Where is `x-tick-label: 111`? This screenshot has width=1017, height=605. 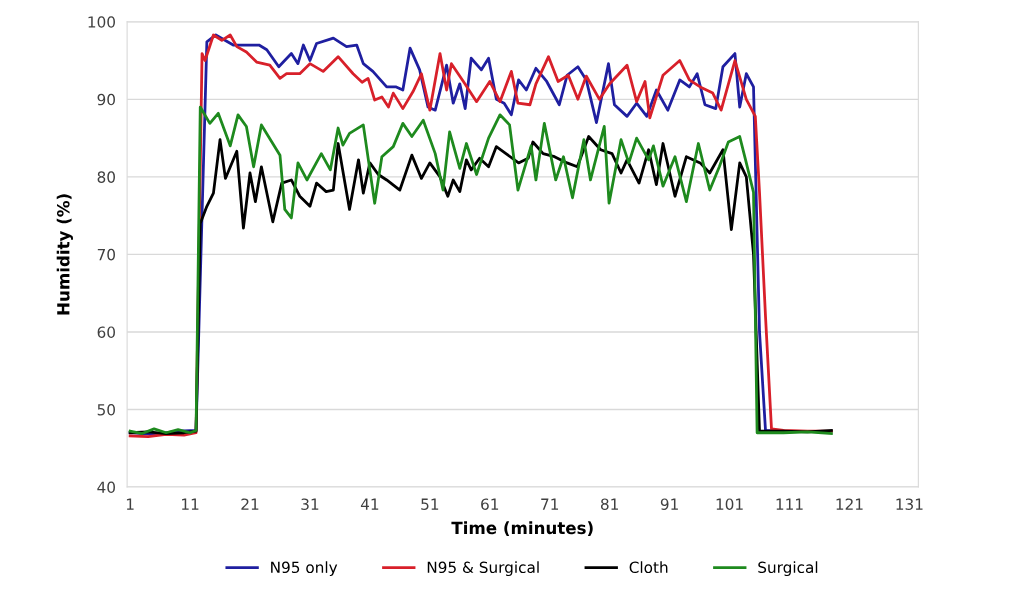
x-tick-label: 111 is located at coordinates (789, 504).